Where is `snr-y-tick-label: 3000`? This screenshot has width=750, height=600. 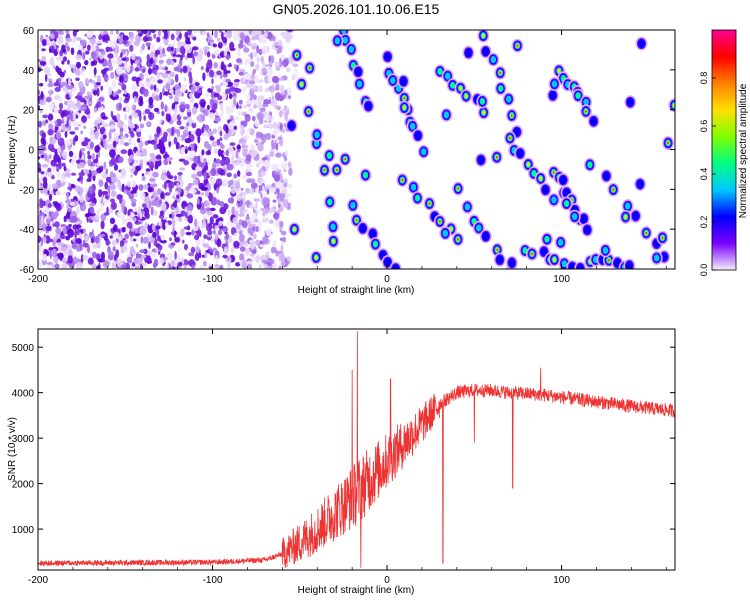 snr-y-tick-label: 3000 is located at coordinates (23, 439).